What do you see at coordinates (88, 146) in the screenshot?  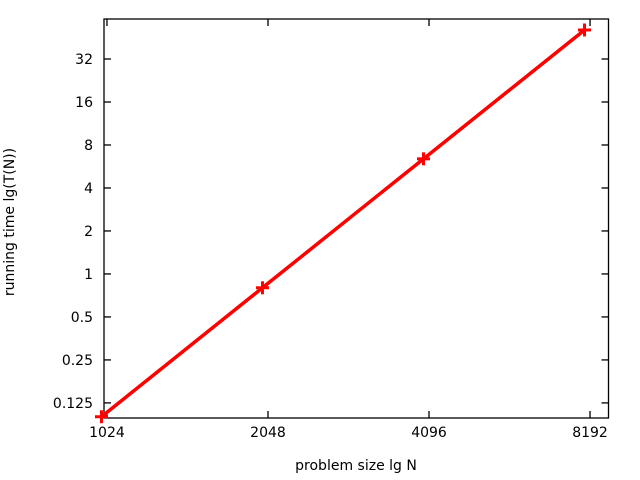 I see `y-tick-label: 8` at bounding box center [88, 146].